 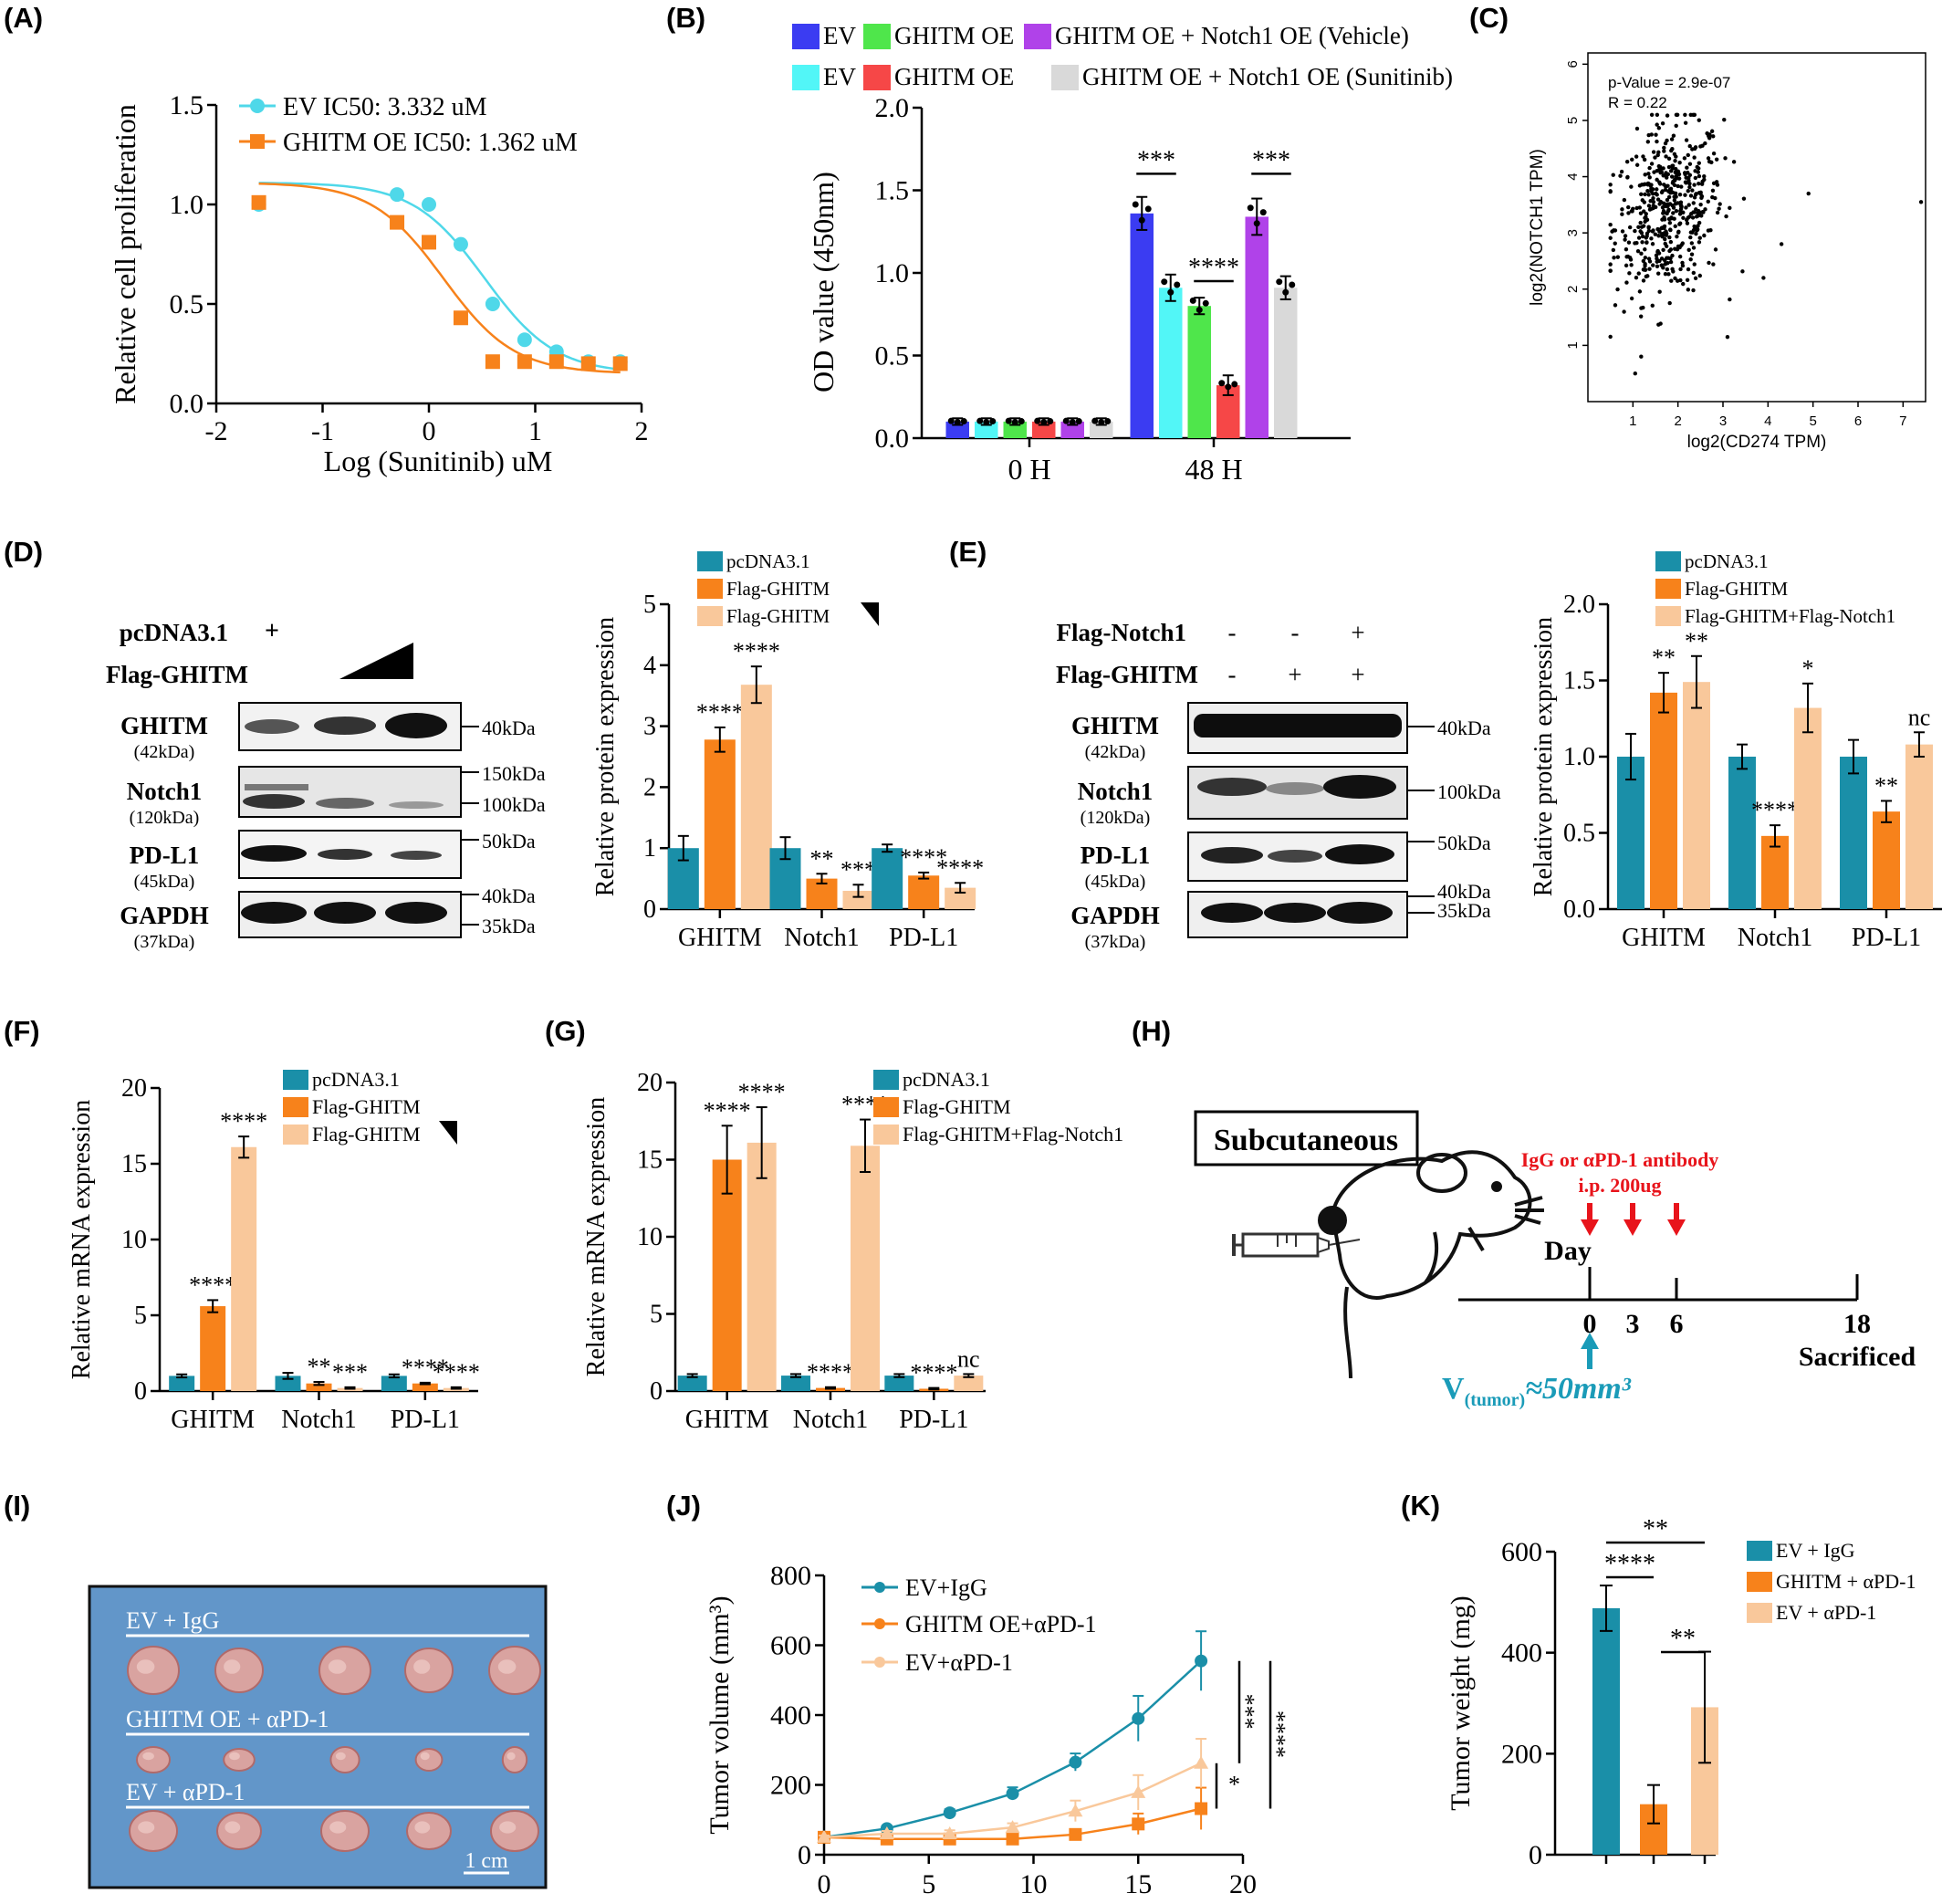 What do you see at coordinates (1573, 177) in the screenshot?
I see `y-tick-label: 4` at bounding box center [1573, 177].